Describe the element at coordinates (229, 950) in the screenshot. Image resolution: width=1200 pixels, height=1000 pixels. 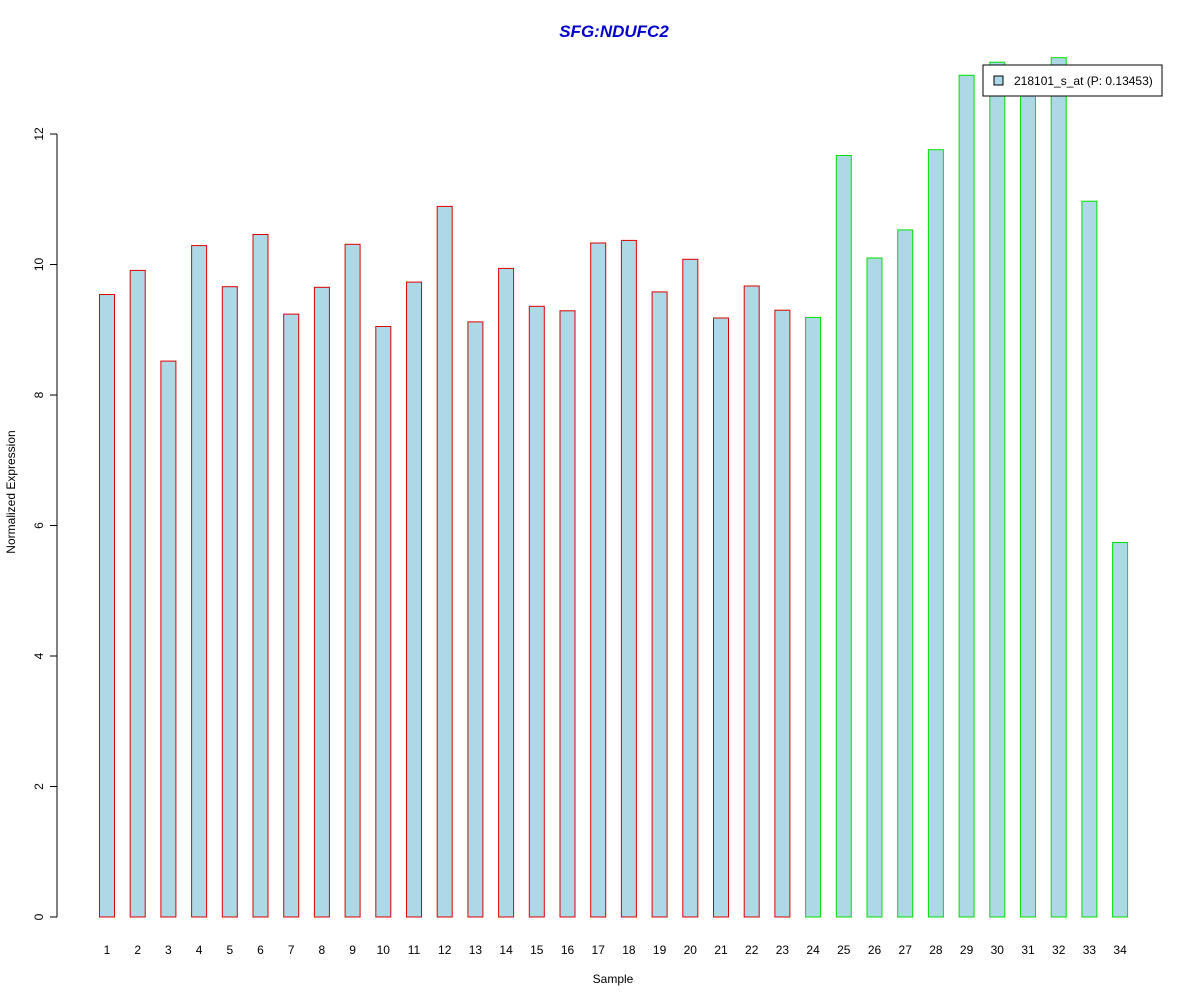
I see `x-axis-tick-label: 5` at that location.